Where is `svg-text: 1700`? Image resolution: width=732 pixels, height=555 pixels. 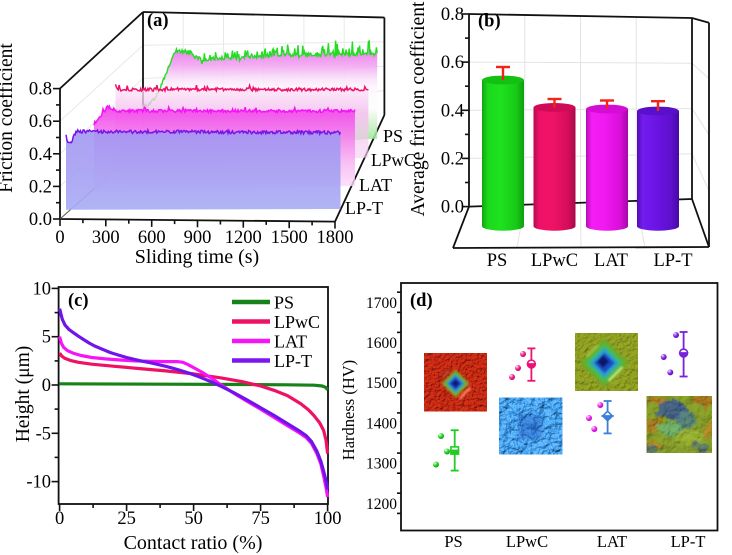
svg-text: 1700 is located at coordinates (381, 303).